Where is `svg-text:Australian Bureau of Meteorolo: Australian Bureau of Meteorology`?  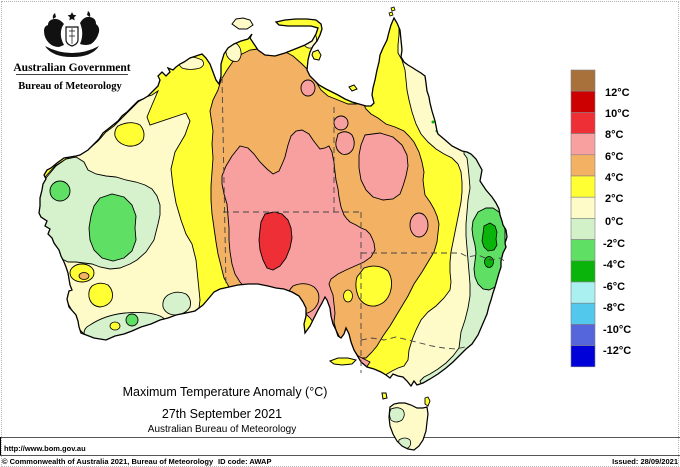
svg-text:Australian Bureau of Meteorolo: Australian Bureau of Meteorology is located at coordinates (222, 429).